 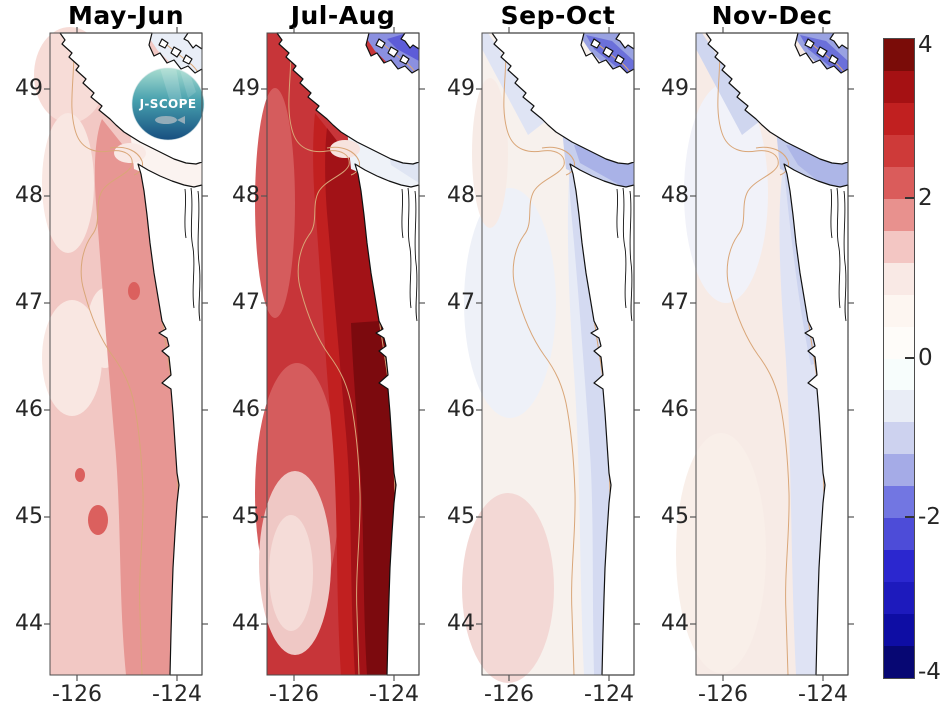 I want to click on panel-title: Nov-Dec, so click(x=772, y=15).